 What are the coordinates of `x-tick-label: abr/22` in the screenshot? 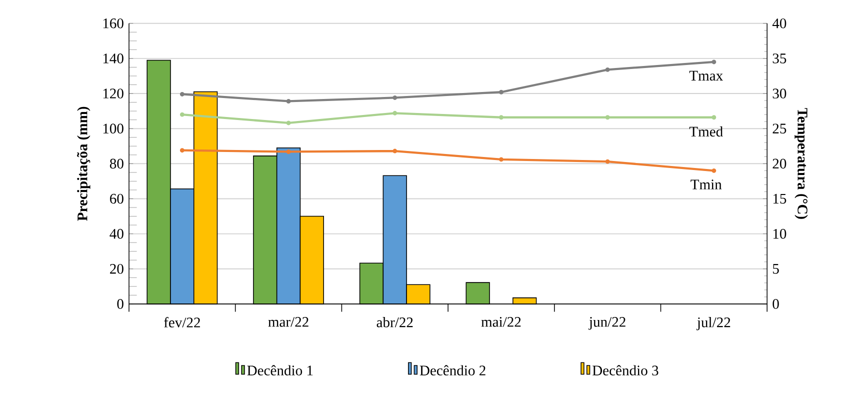 It's located at (394, 322).